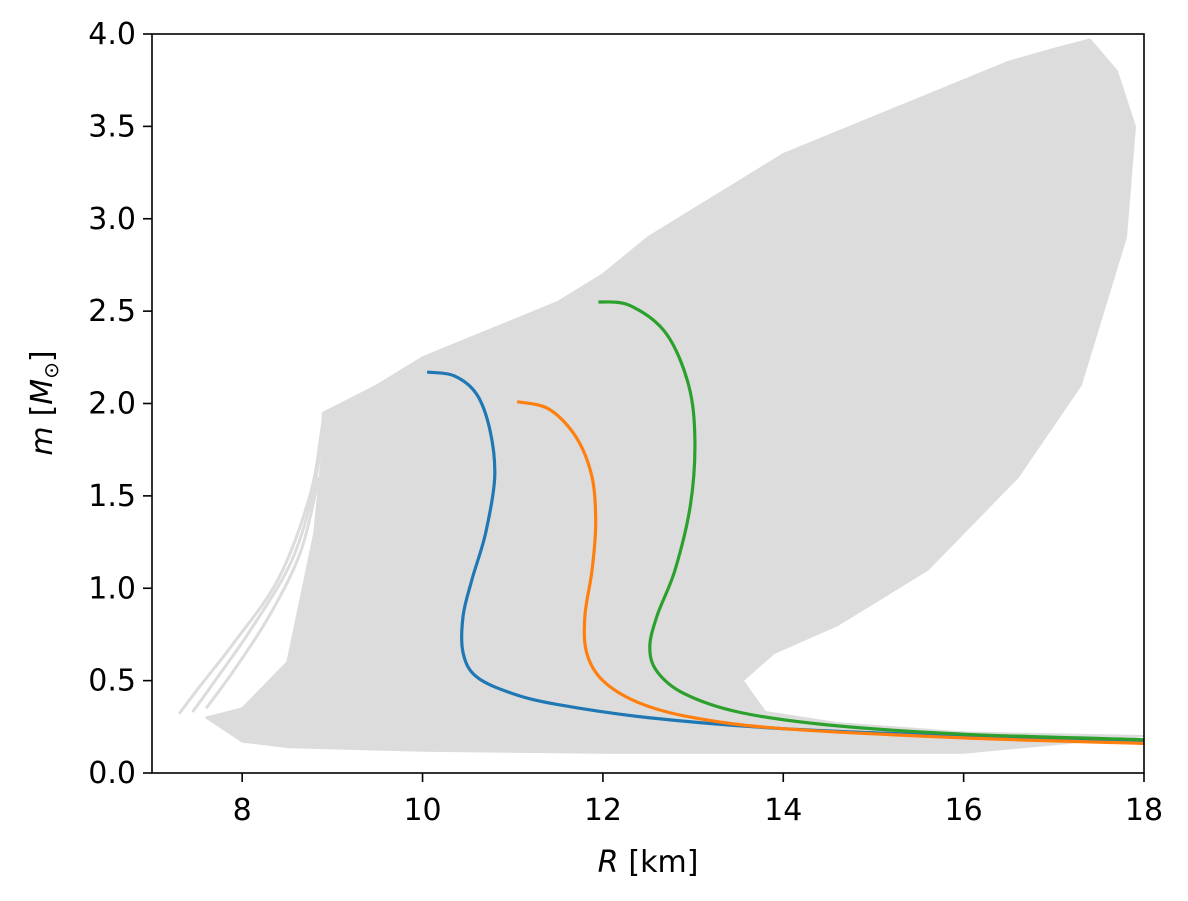  What do you see at coordinates (112, 126) in the screenshot?
I see `y-tick-label: 3.5` at bounding box center [112, 126].